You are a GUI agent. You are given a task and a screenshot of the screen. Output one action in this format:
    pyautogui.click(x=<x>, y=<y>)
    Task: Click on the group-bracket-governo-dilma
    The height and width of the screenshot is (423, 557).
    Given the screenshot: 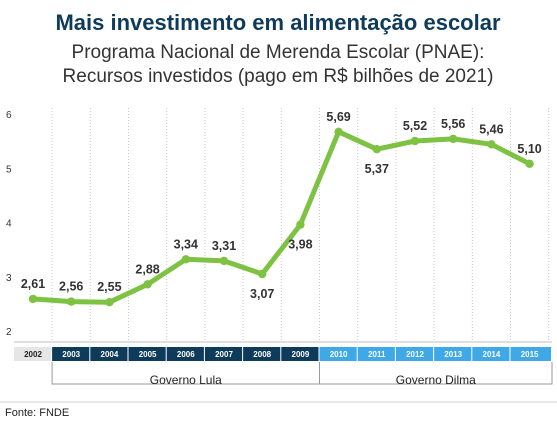 What is the action you would take?
    pyautogui.click(x=436, y=373)
    